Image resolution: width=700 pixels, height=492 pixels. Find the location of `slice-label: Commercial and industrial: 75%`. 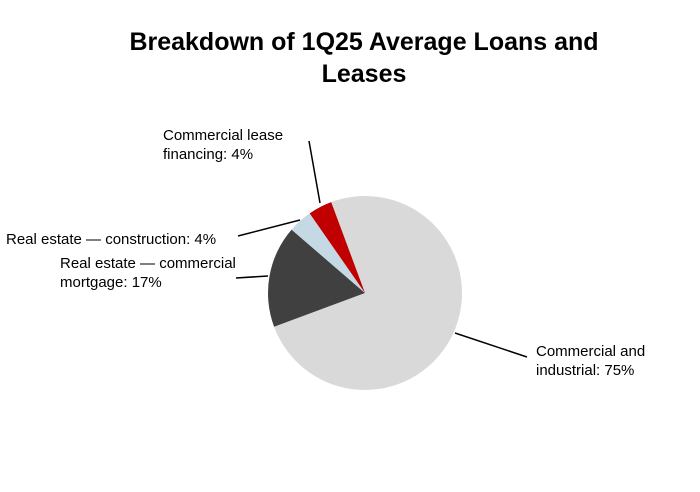

slice-label: Commercial and industrial: 75% is located at coordinates (591, 361).